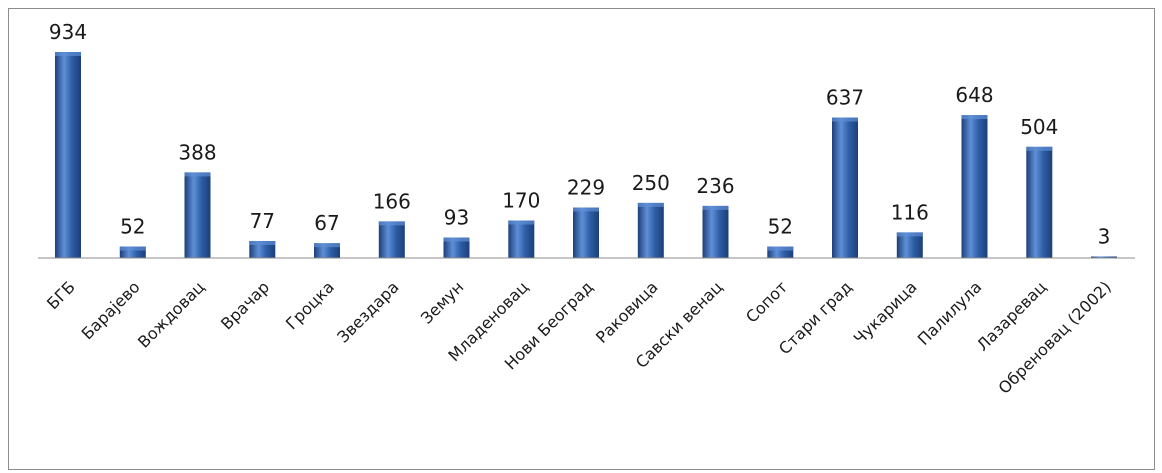 The height and width of the screenshot is (473, 1162). Describe the element at coordinates (766, 301) in the screenshot. I see `category-label-11: Сопот` at that location.